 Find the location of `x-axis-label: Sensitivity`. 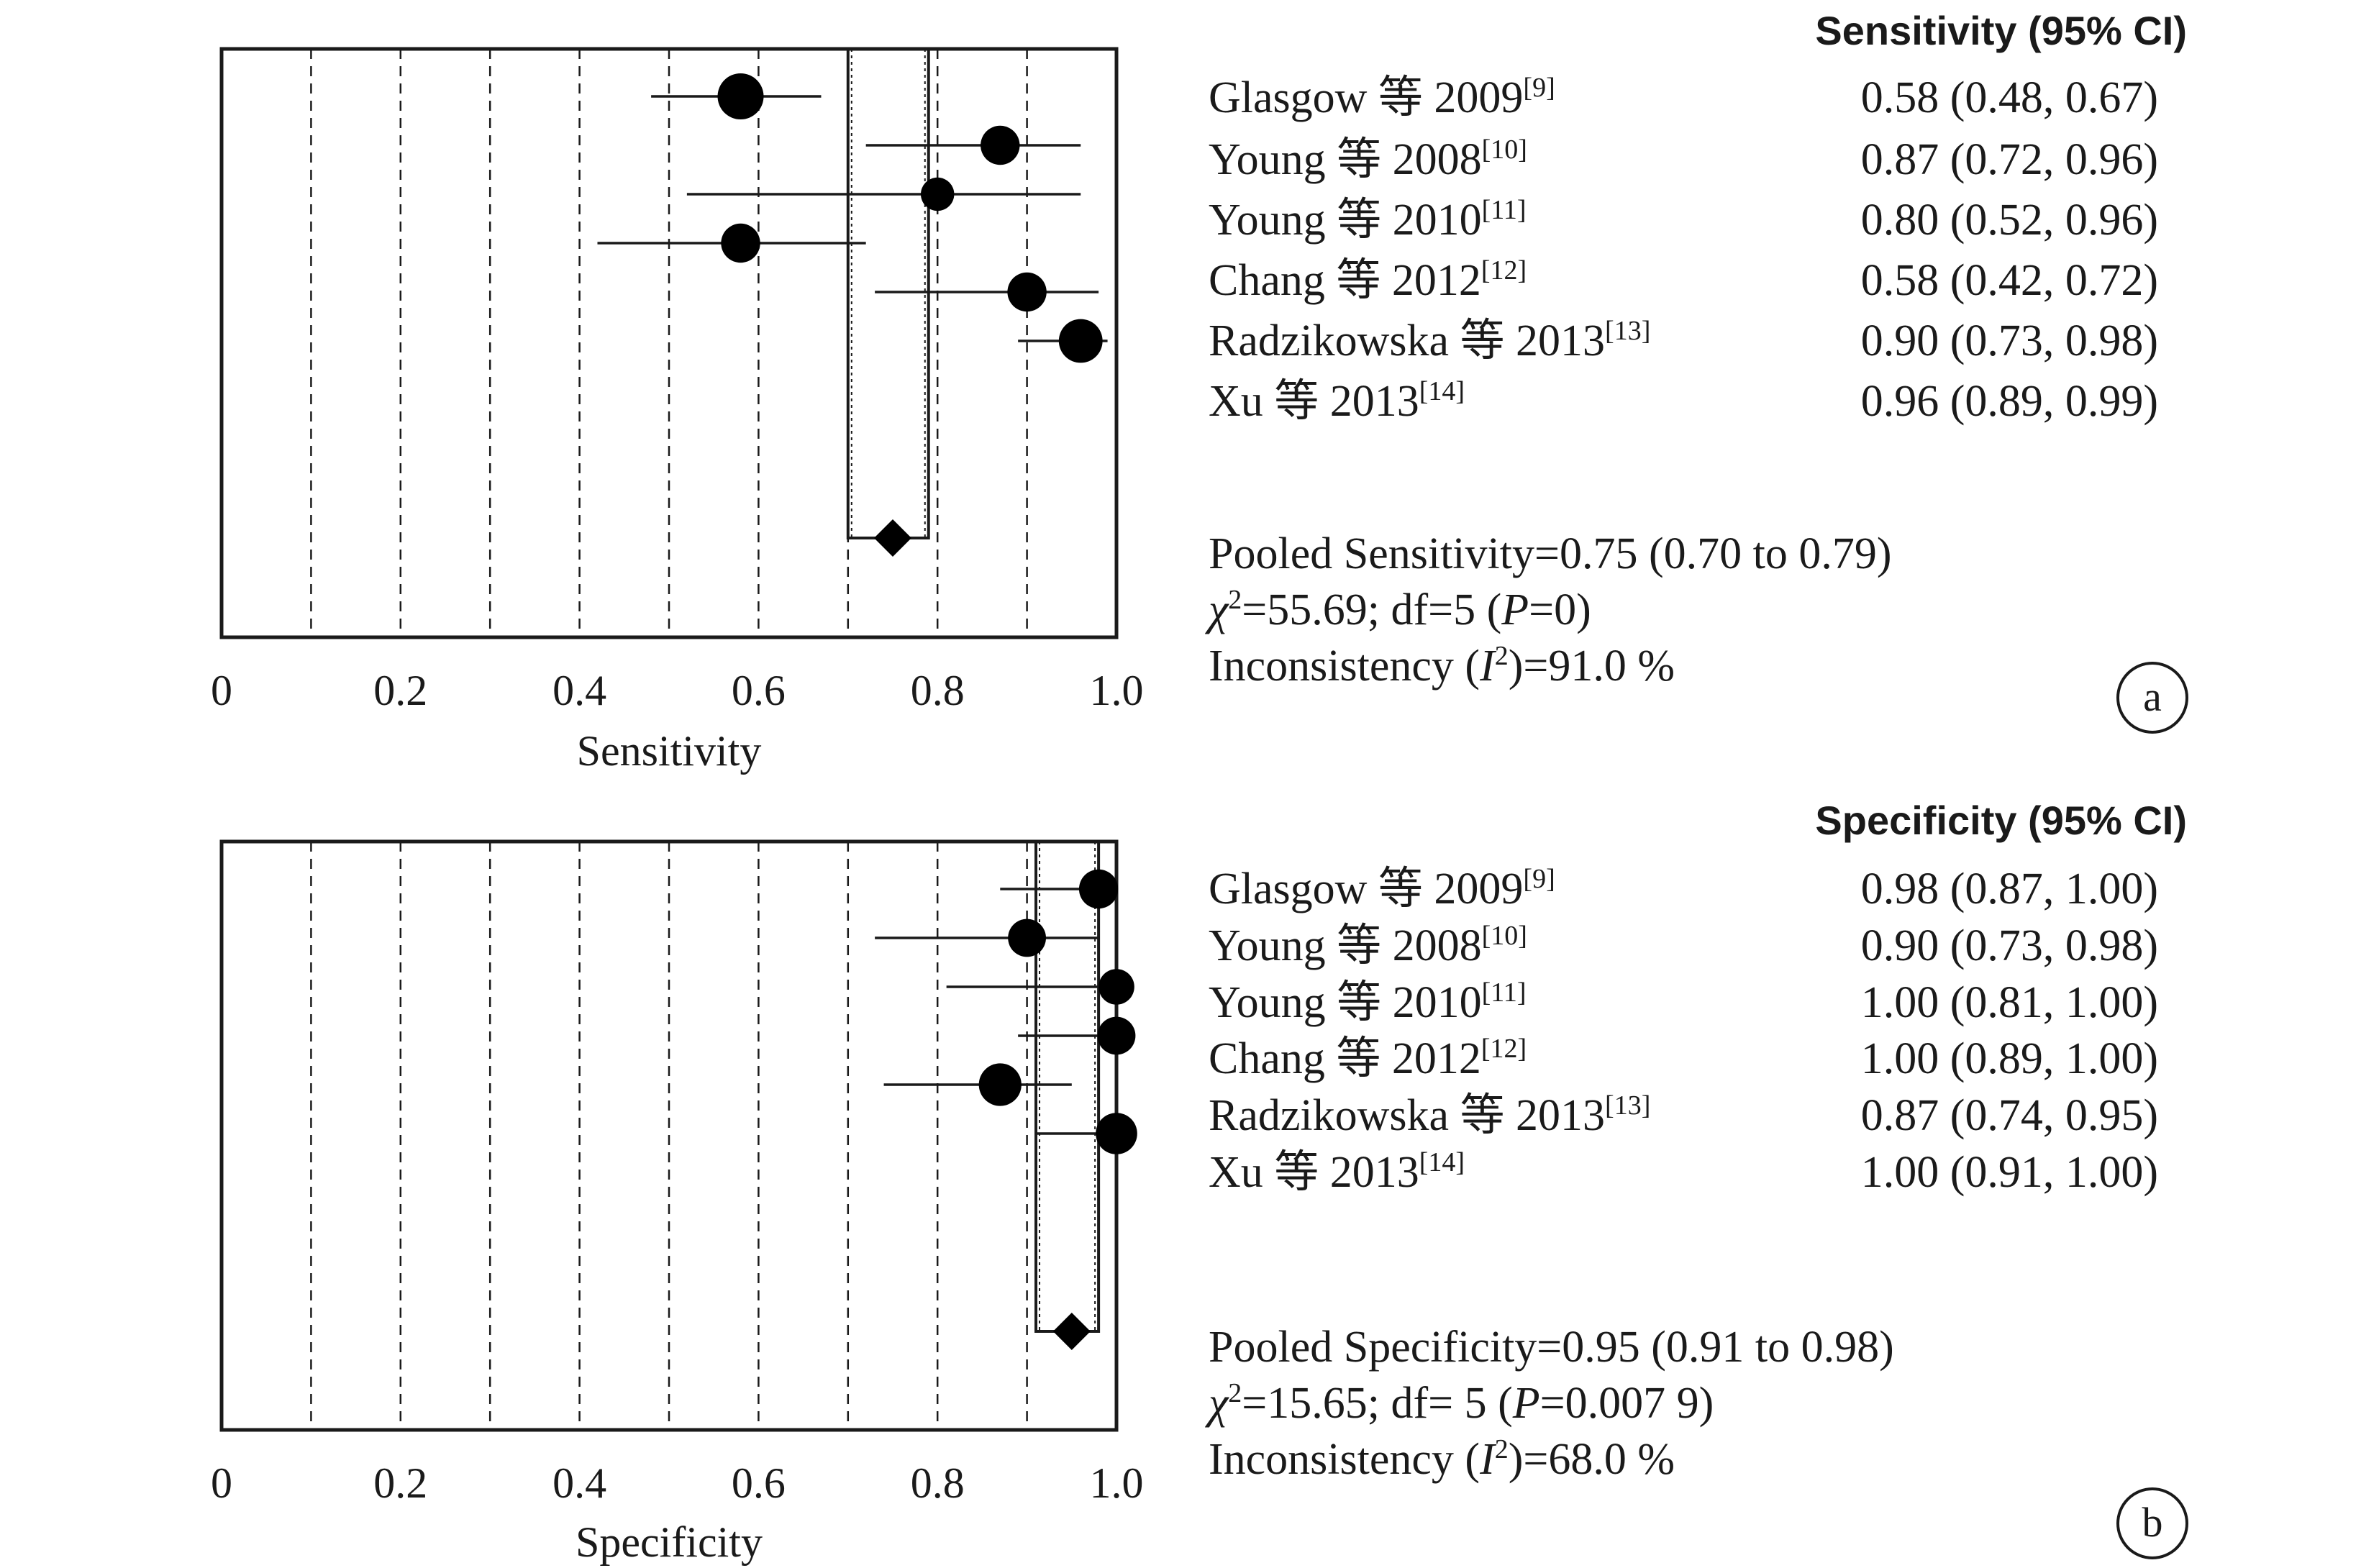

x-axis-label: Sensitivity is located at coordinates (669, 751).